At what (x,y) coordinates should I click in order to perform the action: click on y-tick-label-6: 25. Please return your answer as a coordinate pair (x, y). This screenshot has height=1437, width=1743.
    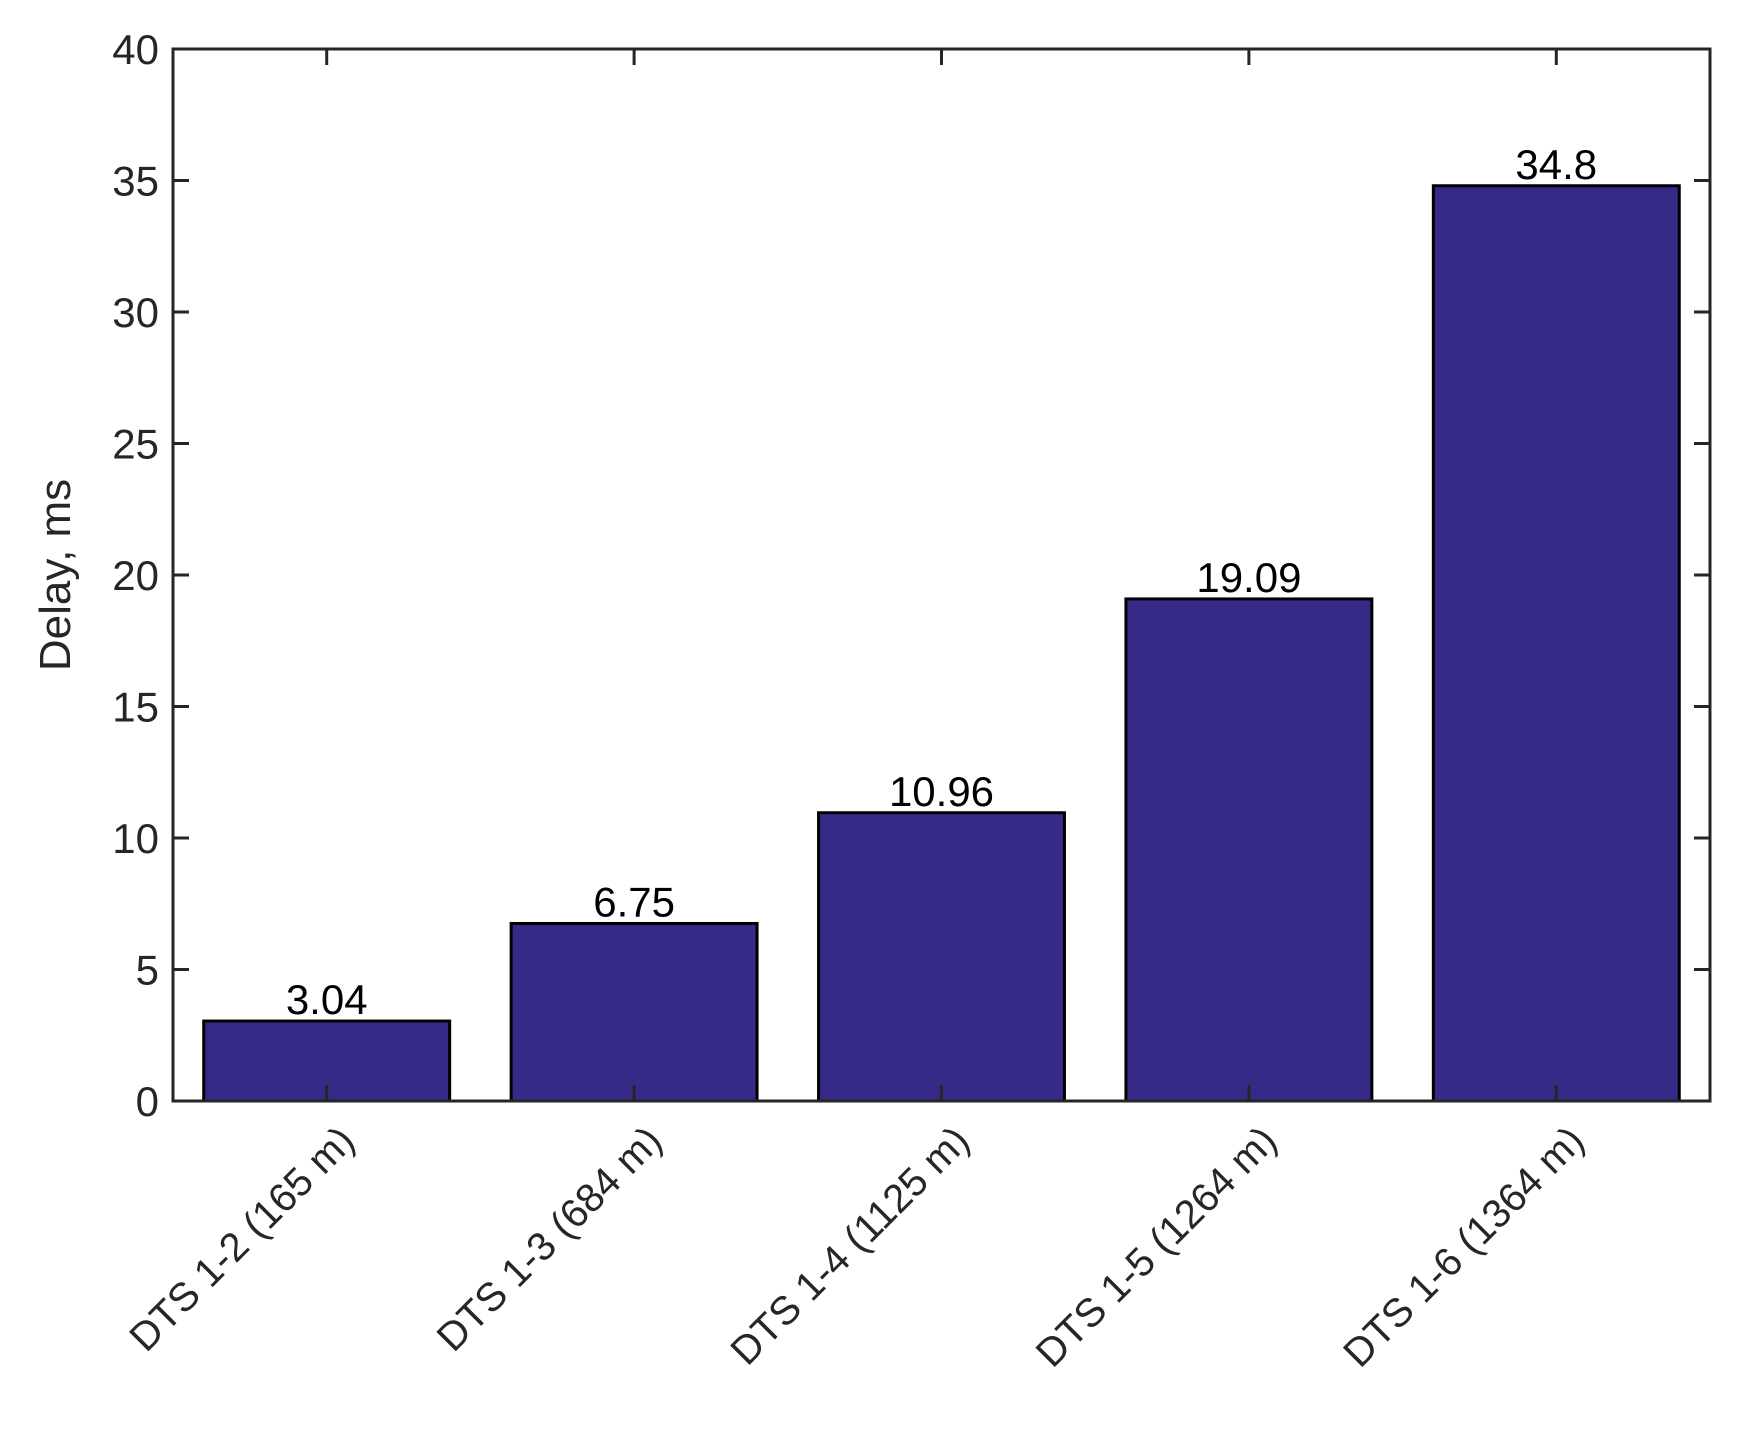
    Looking at the image, I should click on (135, 444).